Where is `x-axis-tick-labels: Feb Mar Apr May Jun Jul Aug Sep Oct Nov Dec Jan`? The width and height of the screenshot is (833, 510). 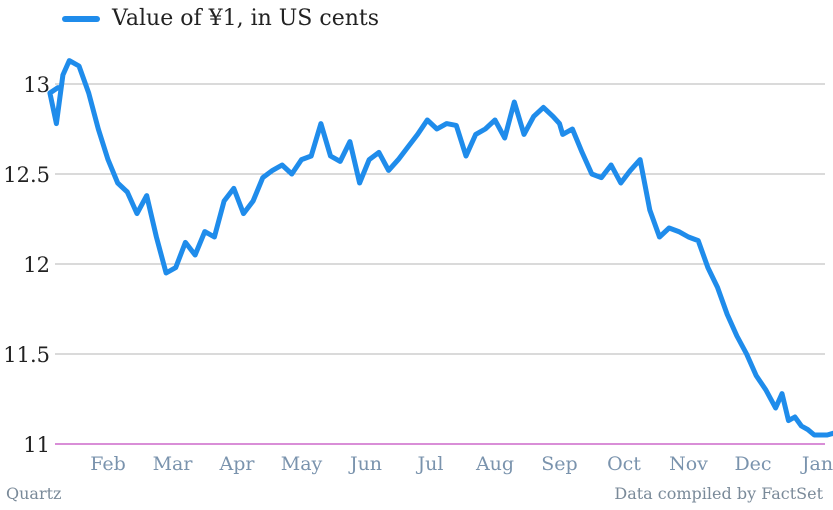 x-axis-tick-labels: Feb Mar Apr May Jun Jul Aug Sep Oct Nov Dec Jan is located at coordinates (461, 464).